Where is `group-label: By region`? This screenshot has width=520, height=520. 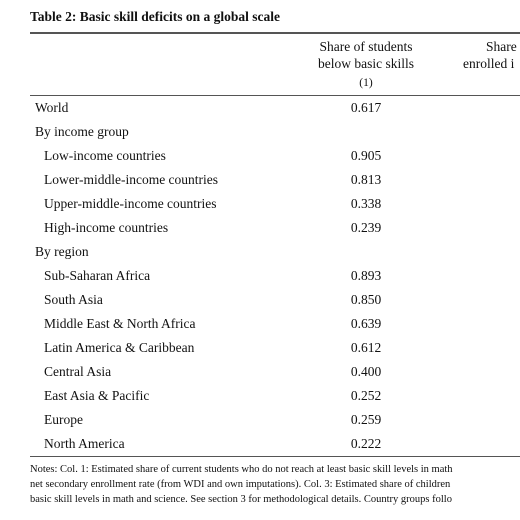 group-label: By region is located at coordinates (62, 251).